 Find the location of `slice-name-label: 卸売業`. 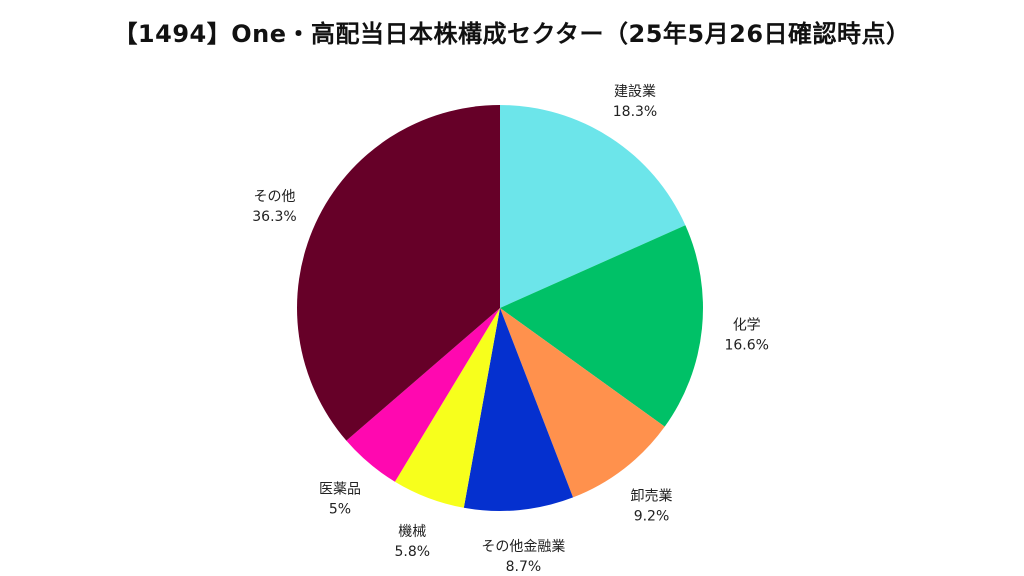

slice-name-label: 卸売業 is located at coordinates (652, 496).